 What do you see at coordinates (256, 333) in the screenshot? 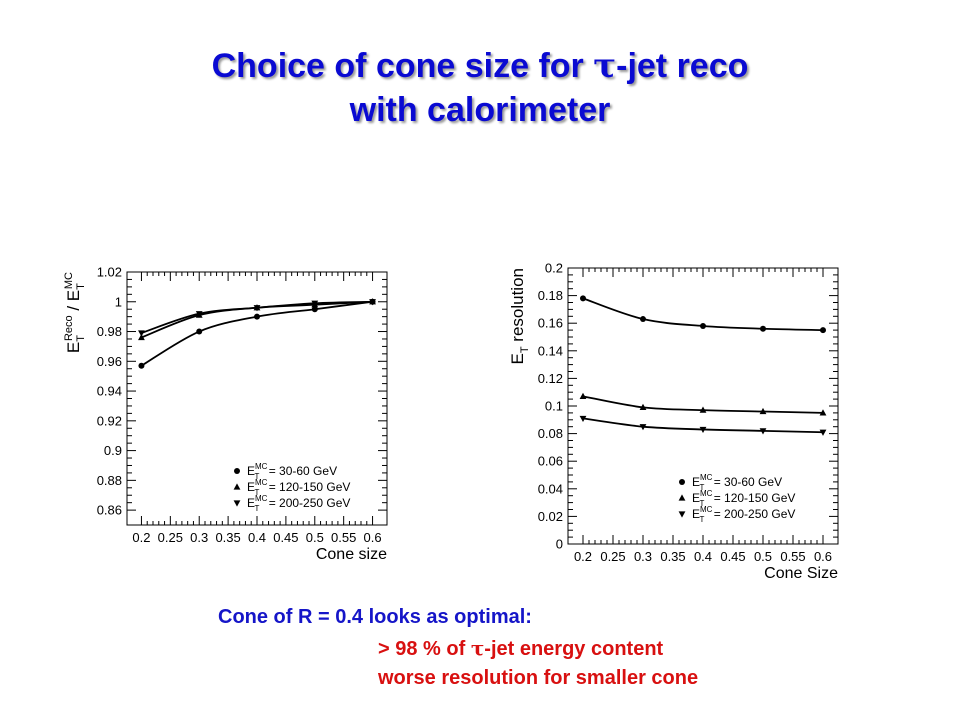
I see `series-line` at bounding box center [256, 333].